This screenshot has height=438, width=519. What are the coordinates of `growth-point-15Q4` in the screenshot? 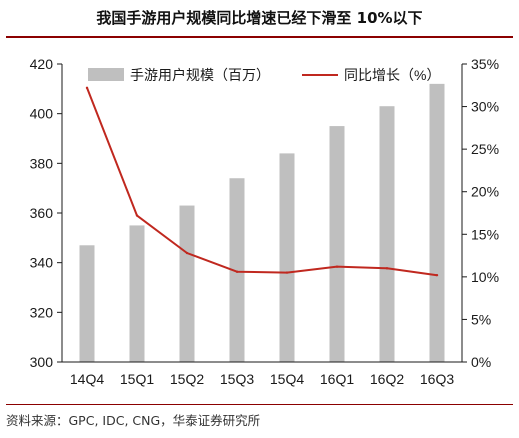 It's located at (287, 272).